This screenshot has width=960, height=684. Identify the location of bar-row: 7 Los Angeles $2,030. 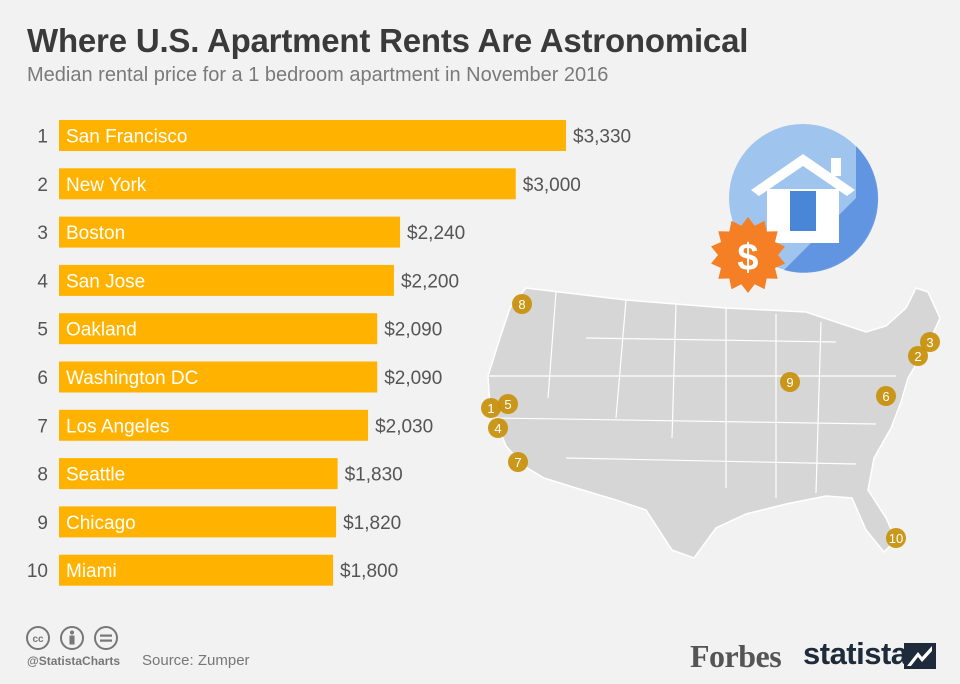
(235, 425).